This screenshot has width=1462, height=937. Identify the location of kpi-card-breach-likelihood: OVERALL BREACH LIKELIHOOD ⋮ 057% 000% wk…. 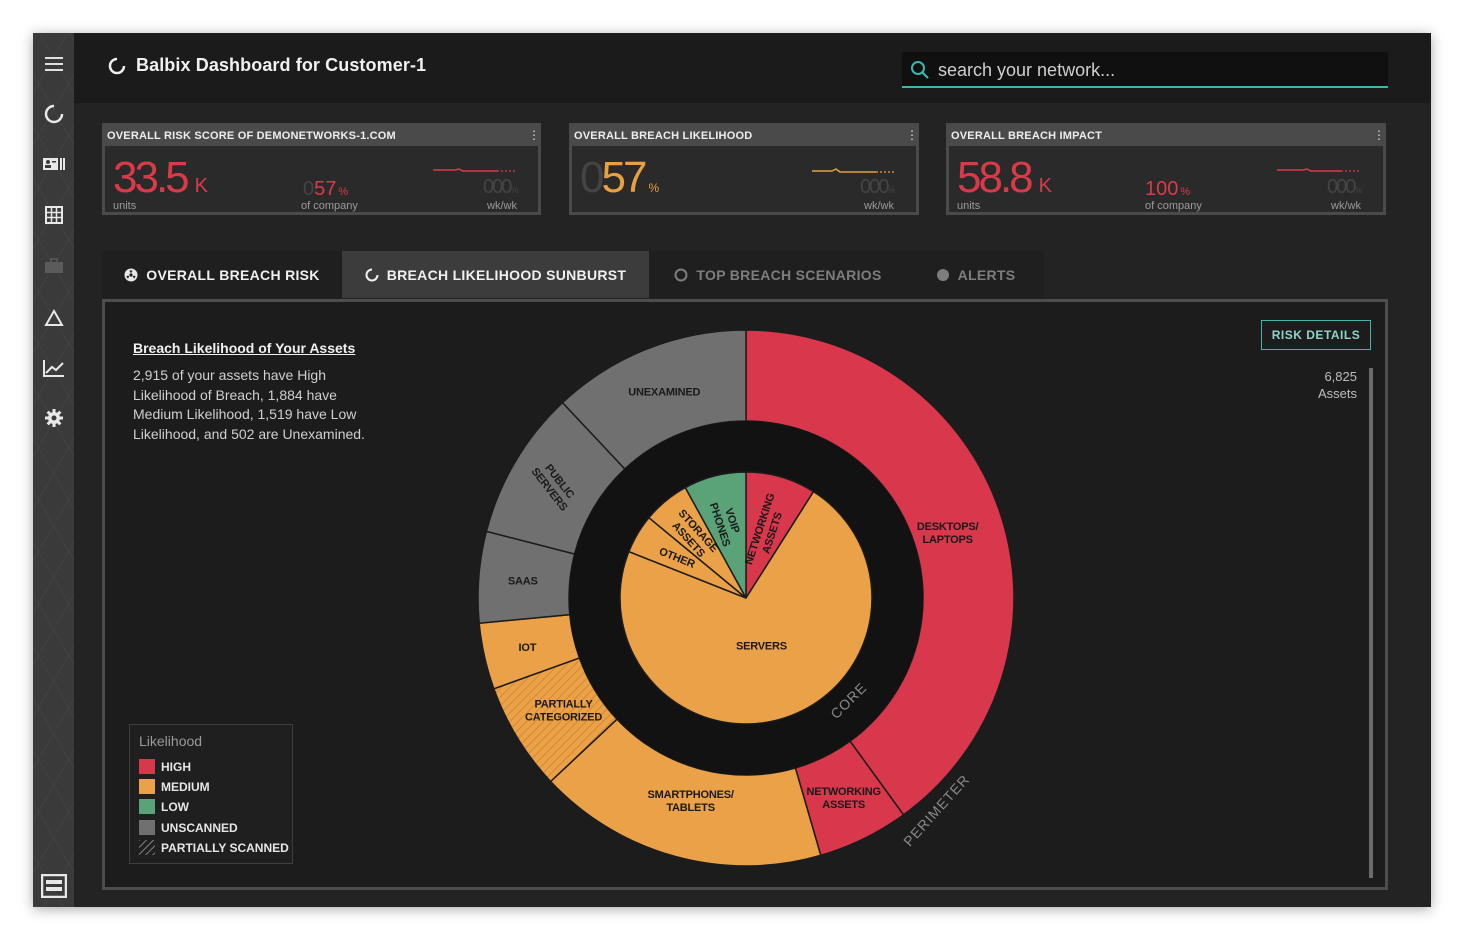
(744, 169).